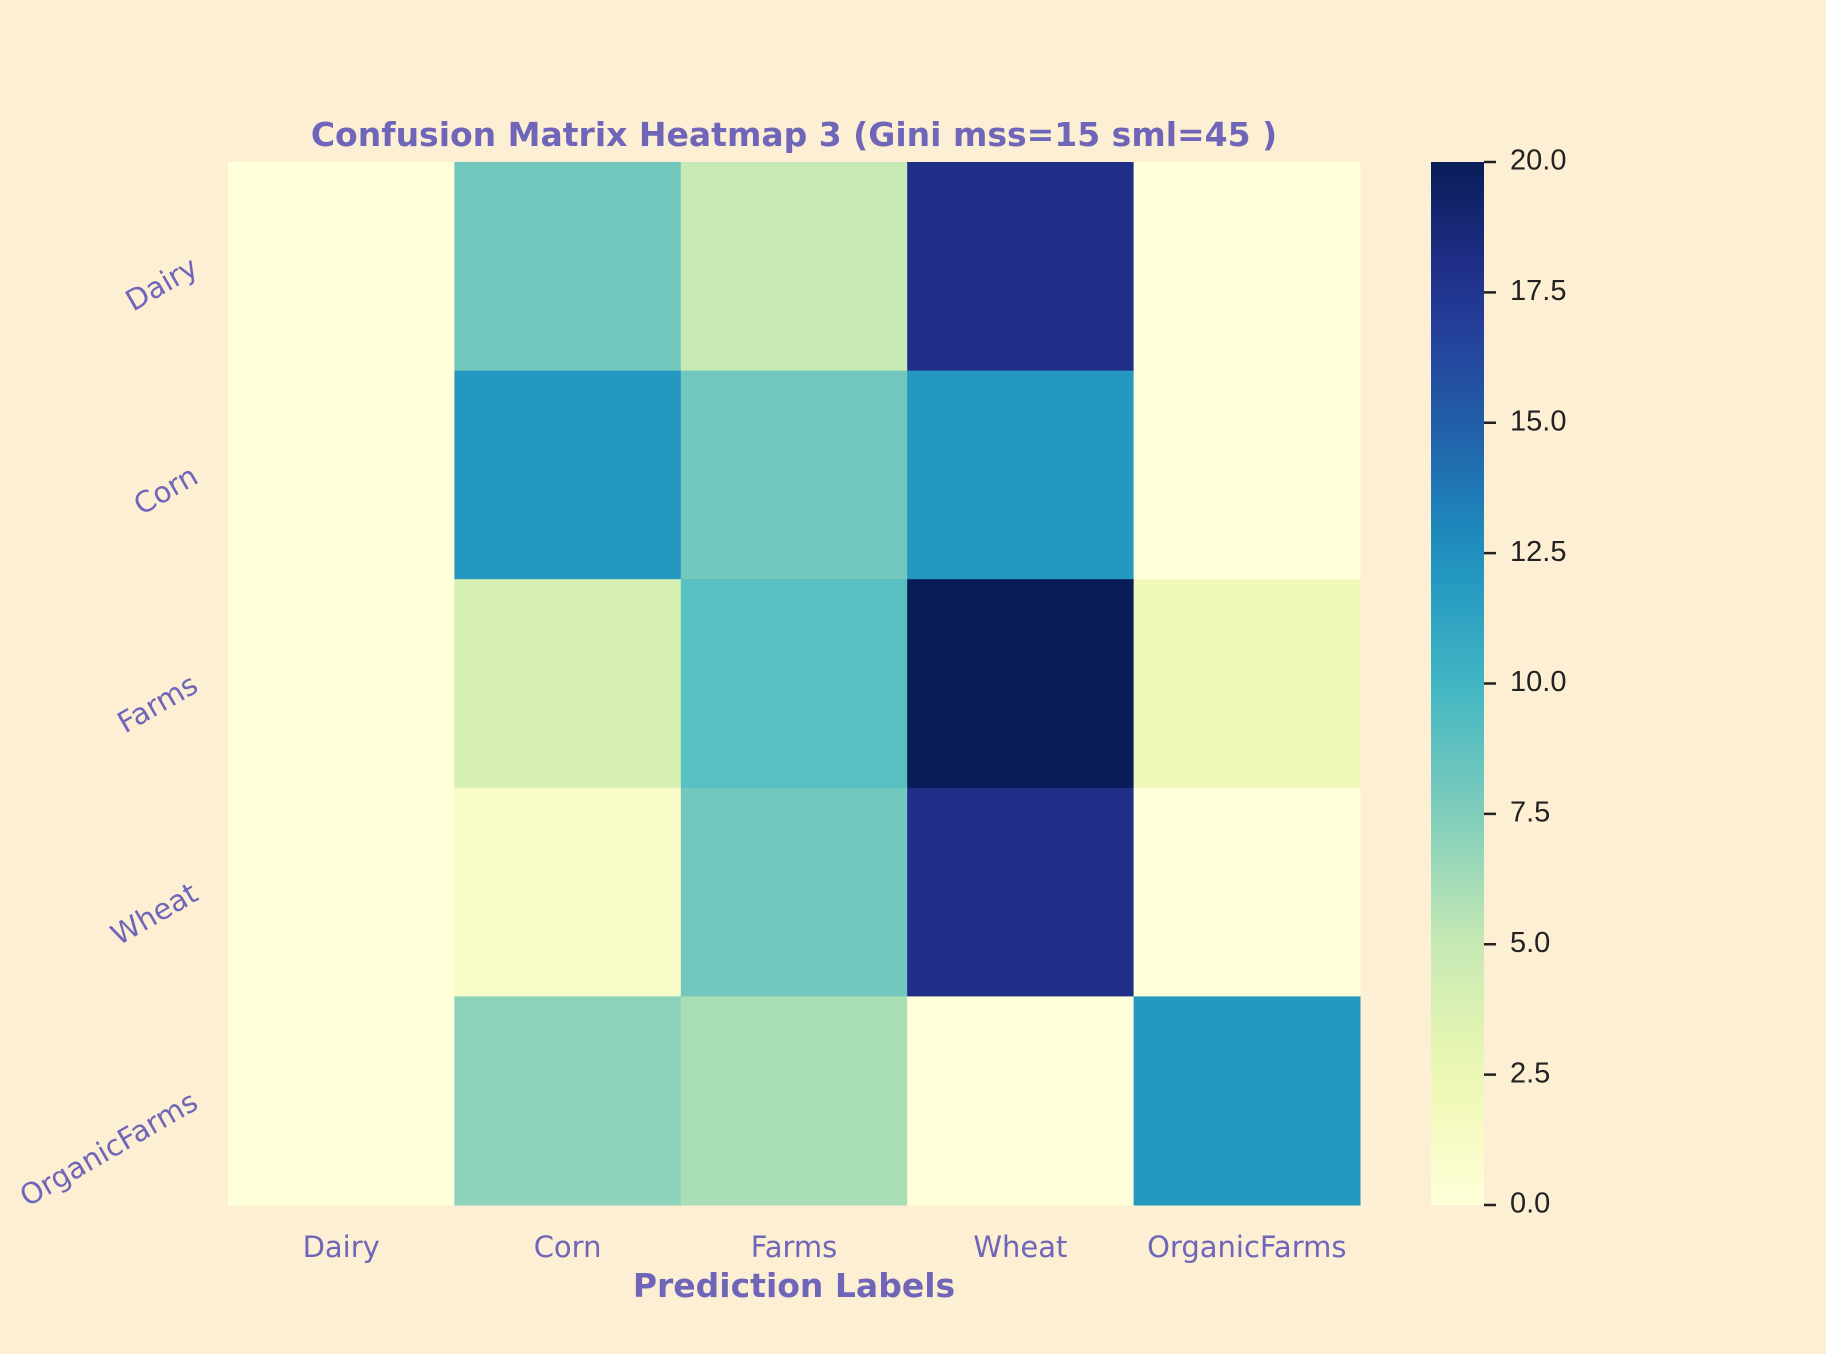 Image resolution: width=1826 pixels, height=1354 pixels. What do you see at coordinates (1538, 421) in the screenshot?
I see `colorbar-tick-label: 15.0` at bounding box center [1538, 421].